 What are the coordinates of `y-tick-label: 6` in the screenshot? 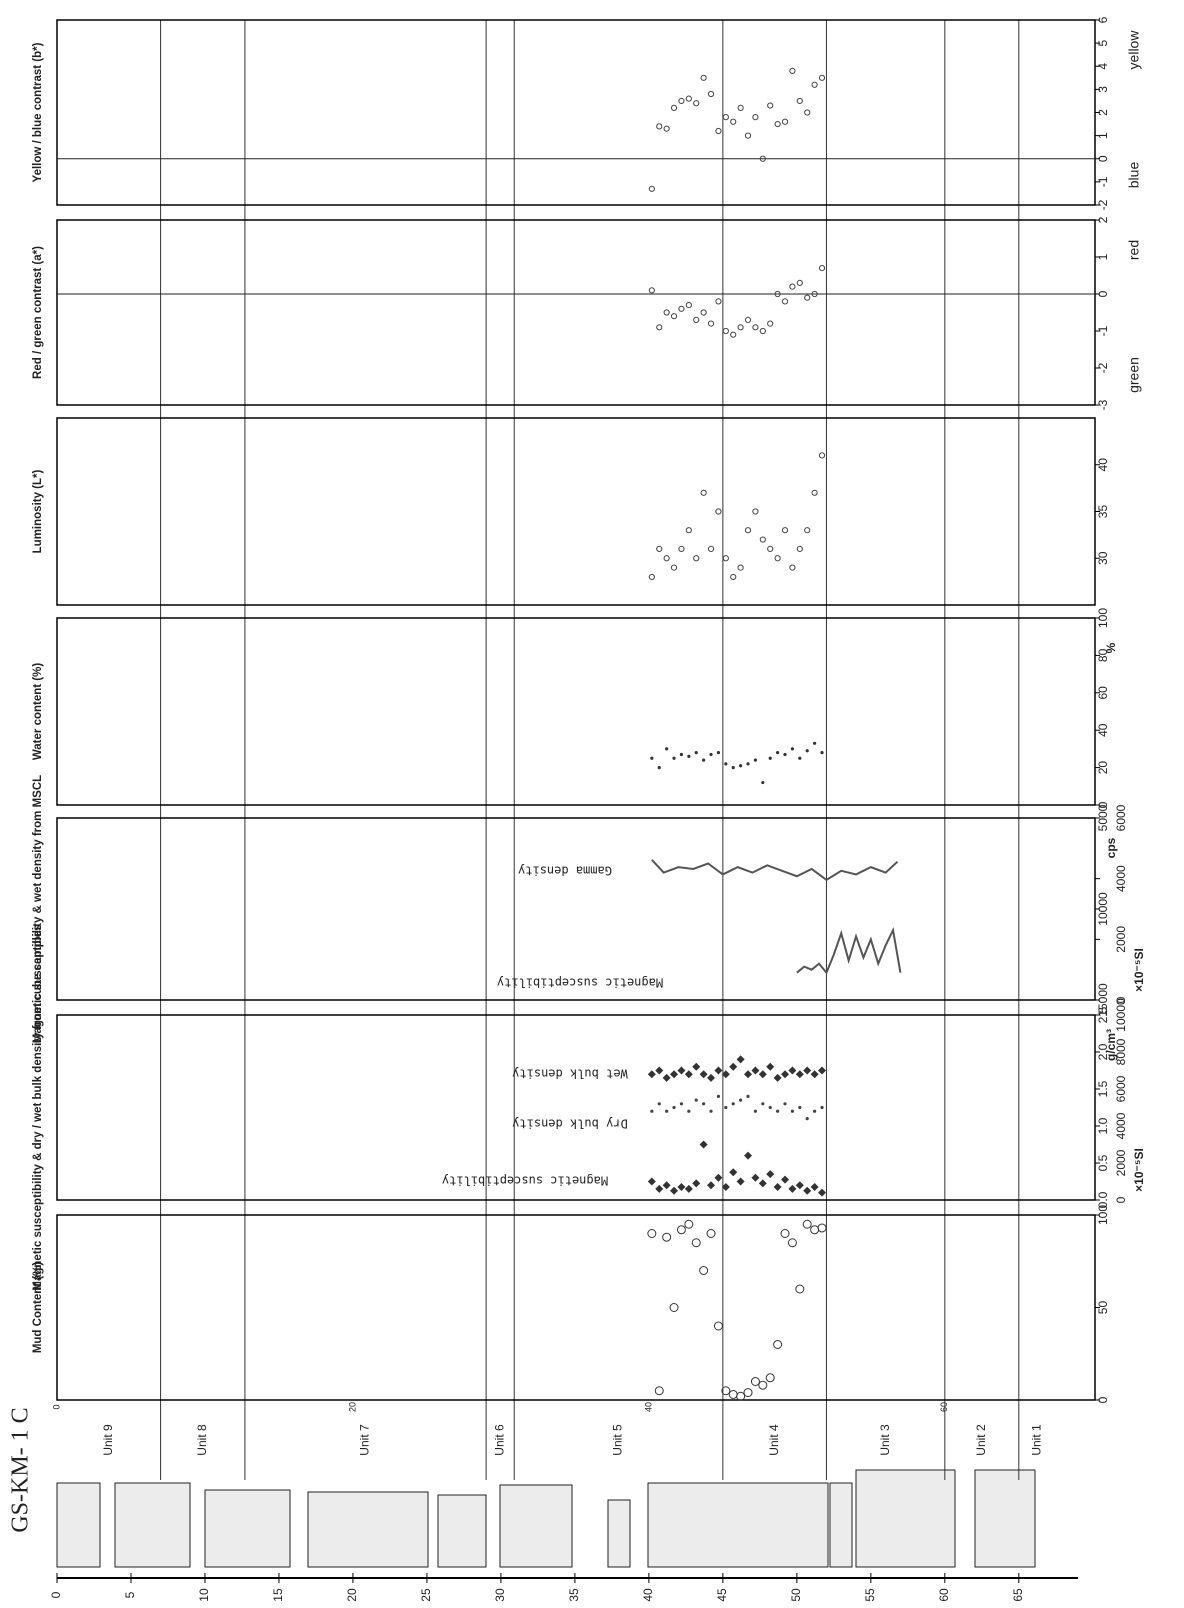 It's located at (1103, 19).